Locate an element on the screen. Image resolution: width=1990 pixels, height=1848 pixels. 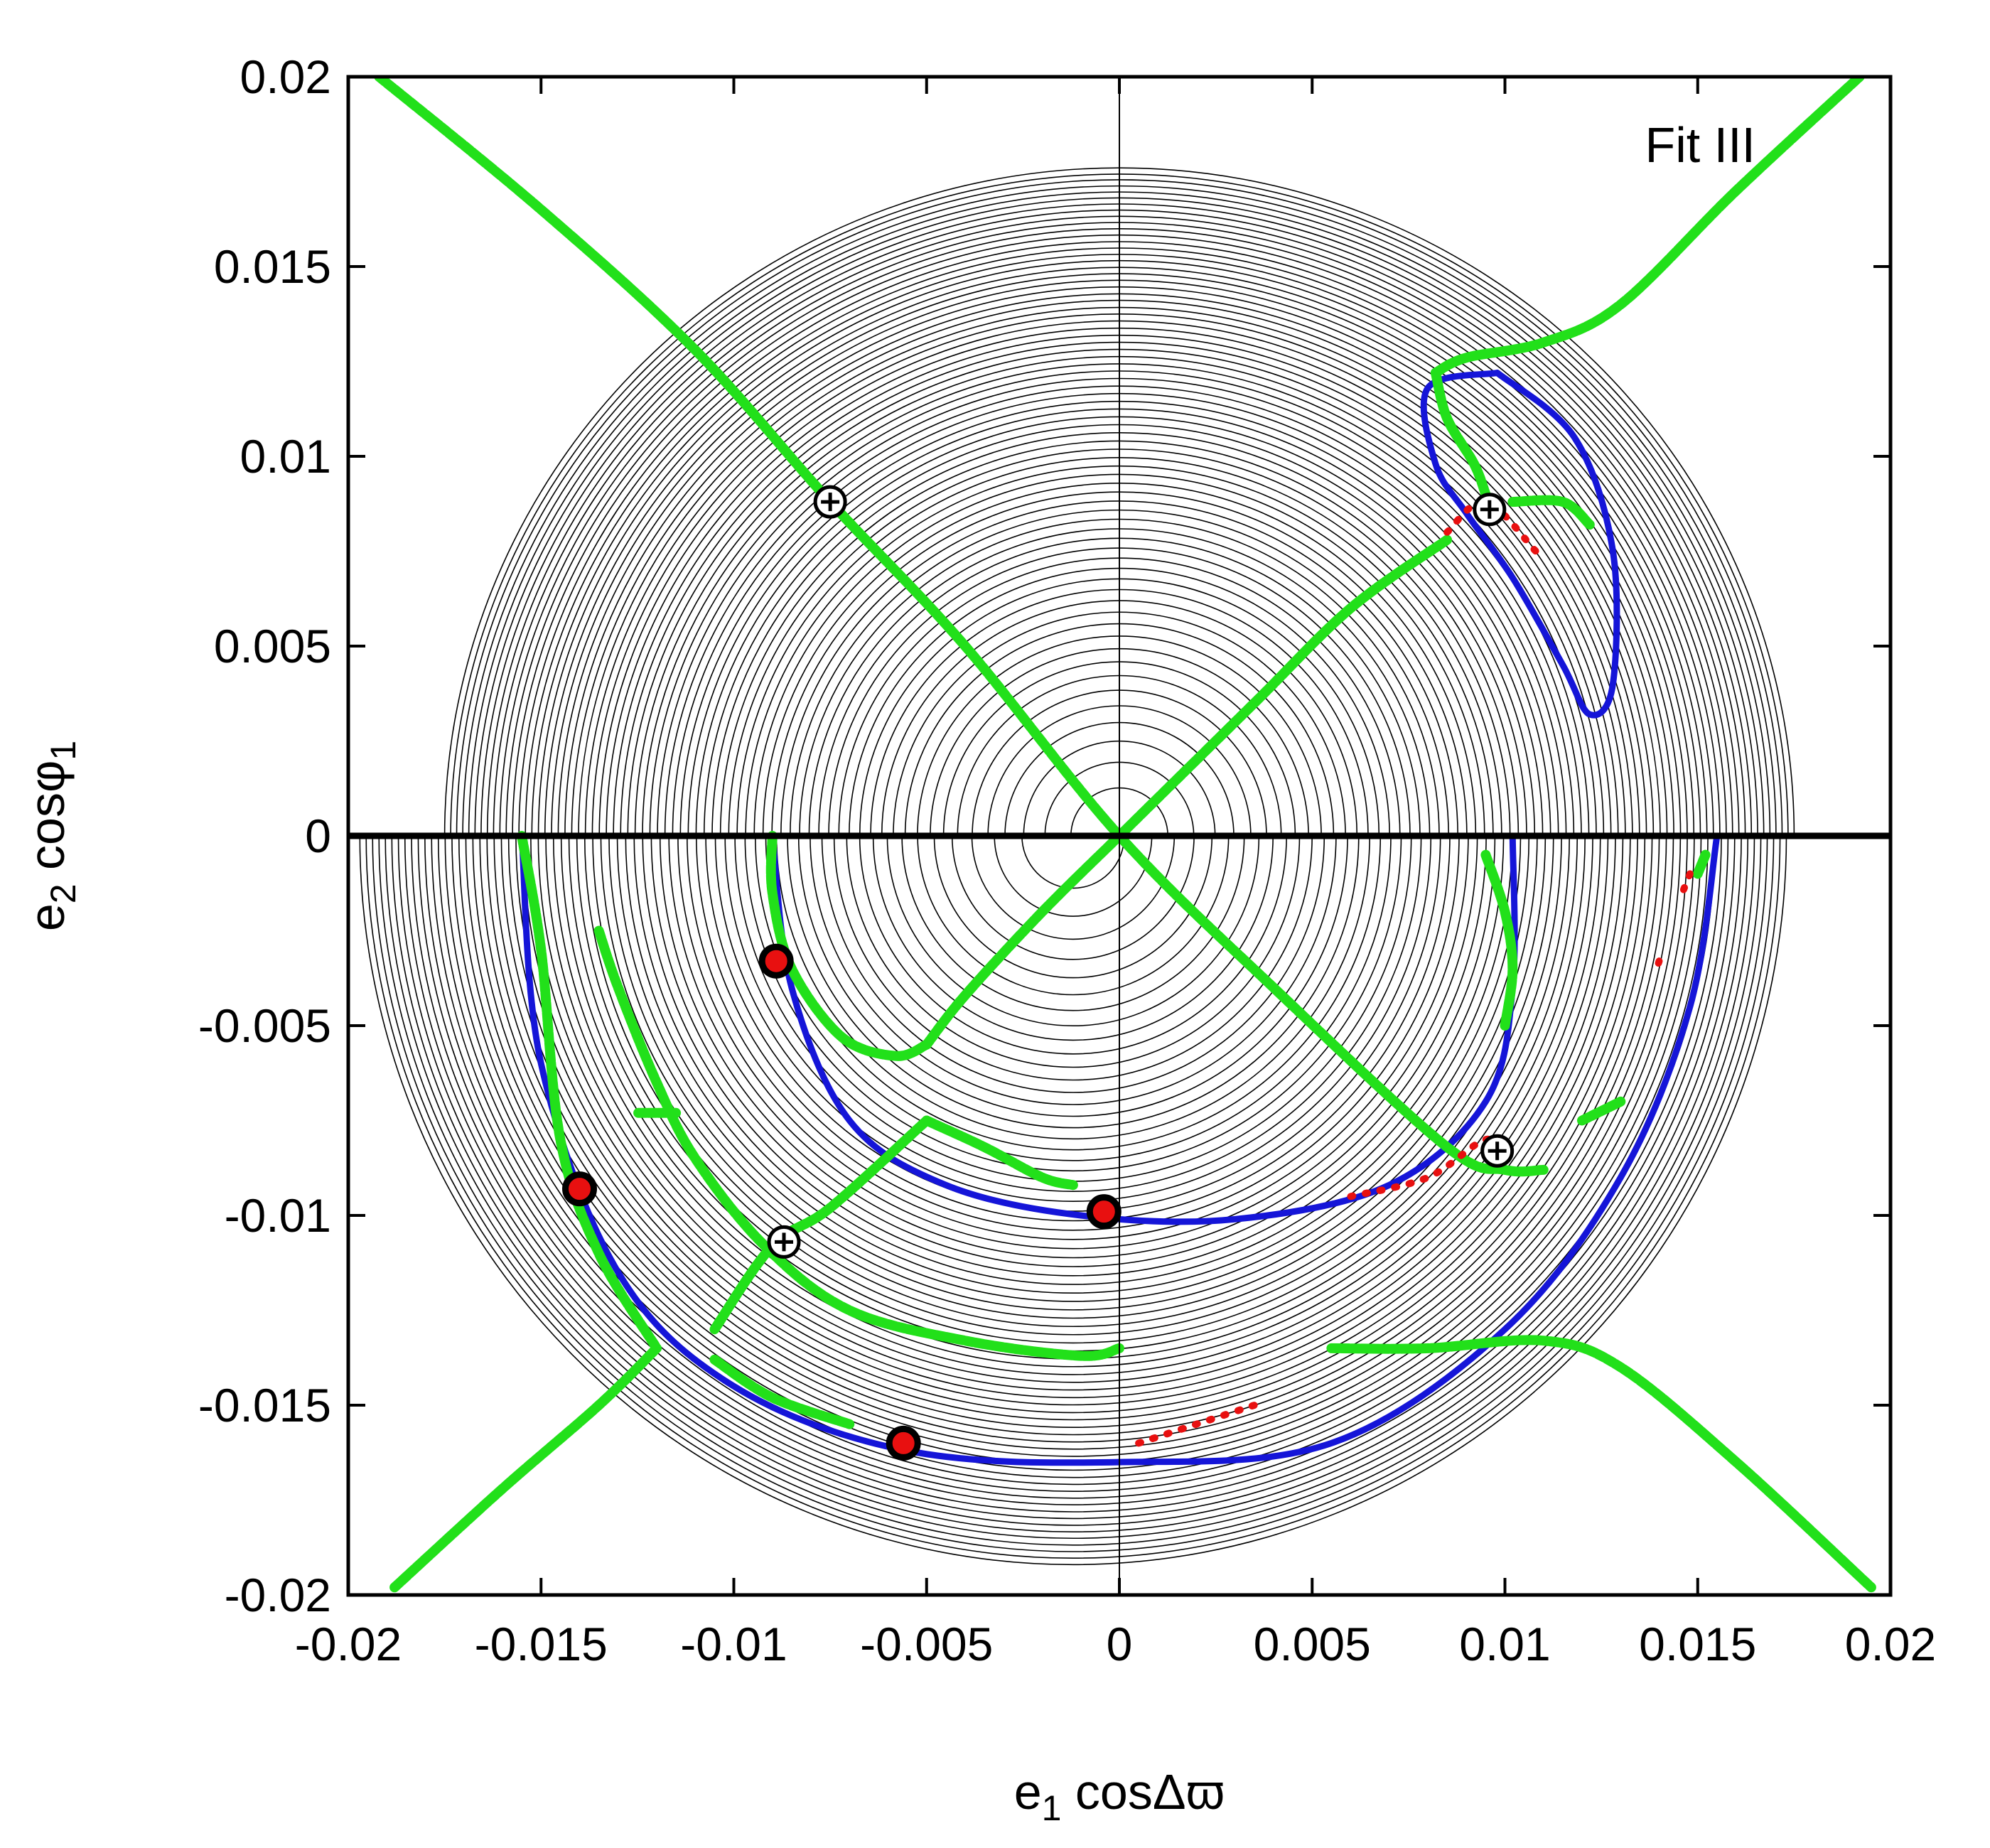
y-tick-label: 0.015 is located at coordinates (272, 266).